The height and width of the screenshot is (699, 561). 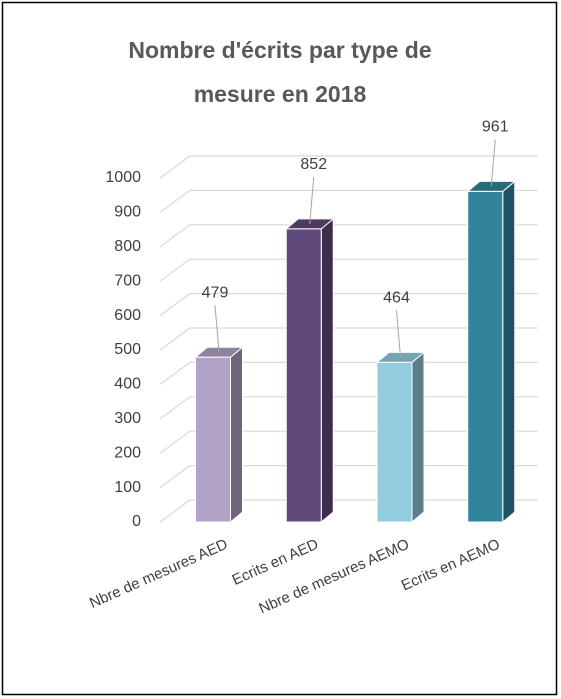 What do you see at coordinates (127, 452) in the screenshot?
I see `y-tick-label: 200` at bounding box center [127, 452].